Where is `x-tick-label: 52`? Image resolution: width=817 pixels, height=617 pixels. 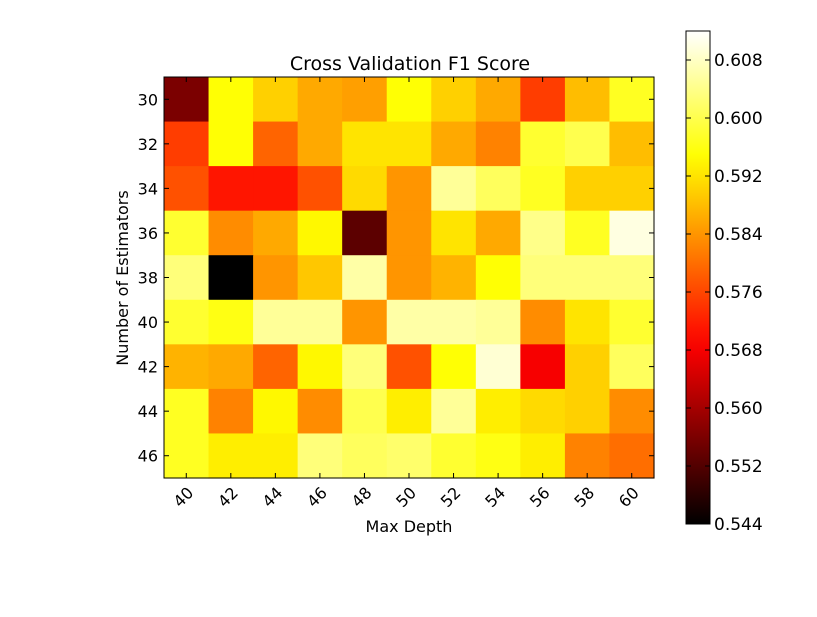 x-tick-label: 52 is located at coordinates (451, 497).